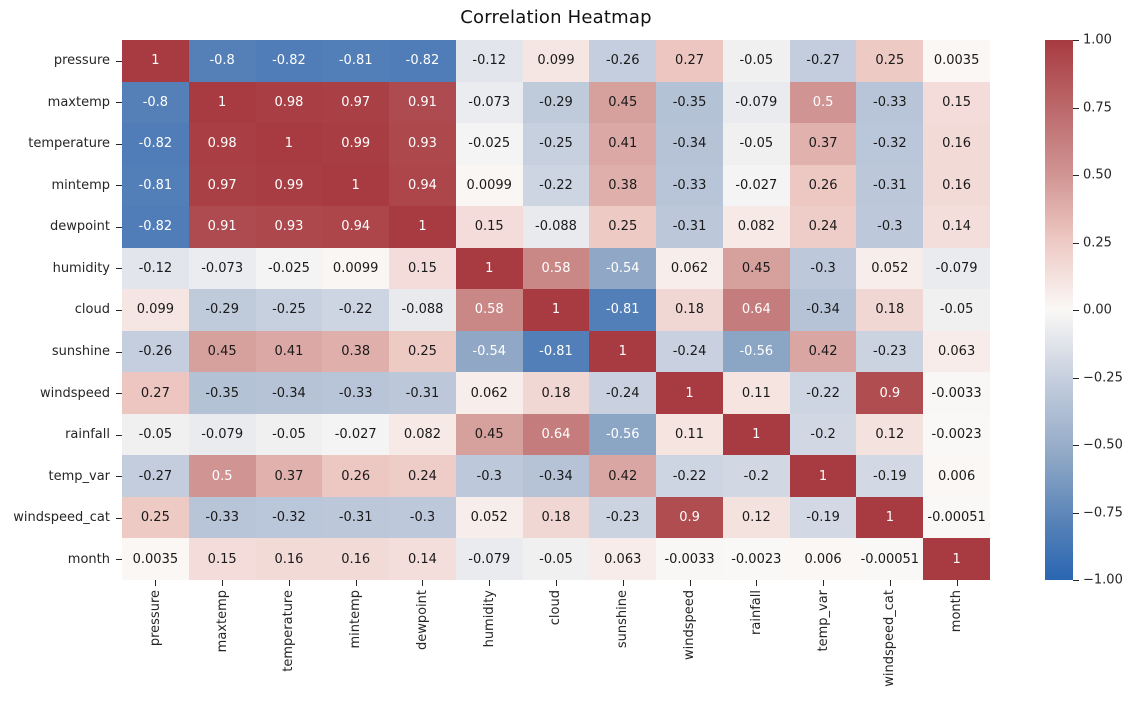 The image size is (1134, 703). What do you see at coordinates (890, 61) in the screenshot?
I see `heatmap-cell-pressure-windspeed_cat: 0.25` at bounding box center [890, 61].